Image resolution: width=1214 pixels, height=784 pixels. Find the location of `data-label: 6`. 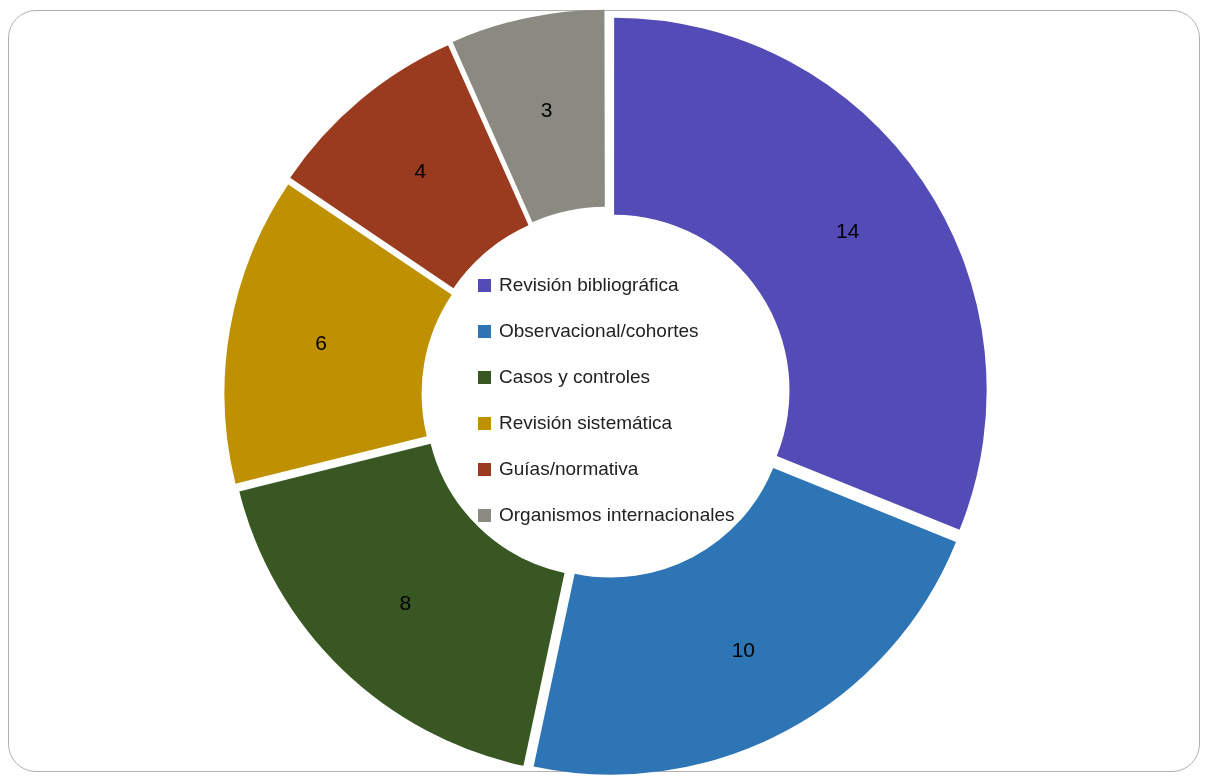

data-label: 6 is located at coordinates (321, 343).